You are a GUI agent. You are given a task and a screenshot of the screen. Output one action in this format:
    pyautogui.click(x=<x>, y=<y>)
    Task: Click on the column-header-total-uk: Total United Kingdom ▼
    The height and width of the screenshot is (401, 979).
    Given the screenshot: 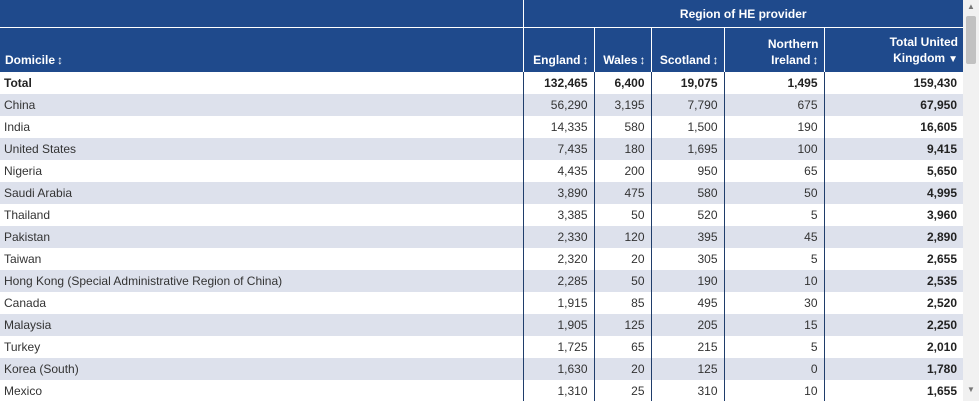 What is the action you would take?
    pyautogui.click(x=893, y=49)
    